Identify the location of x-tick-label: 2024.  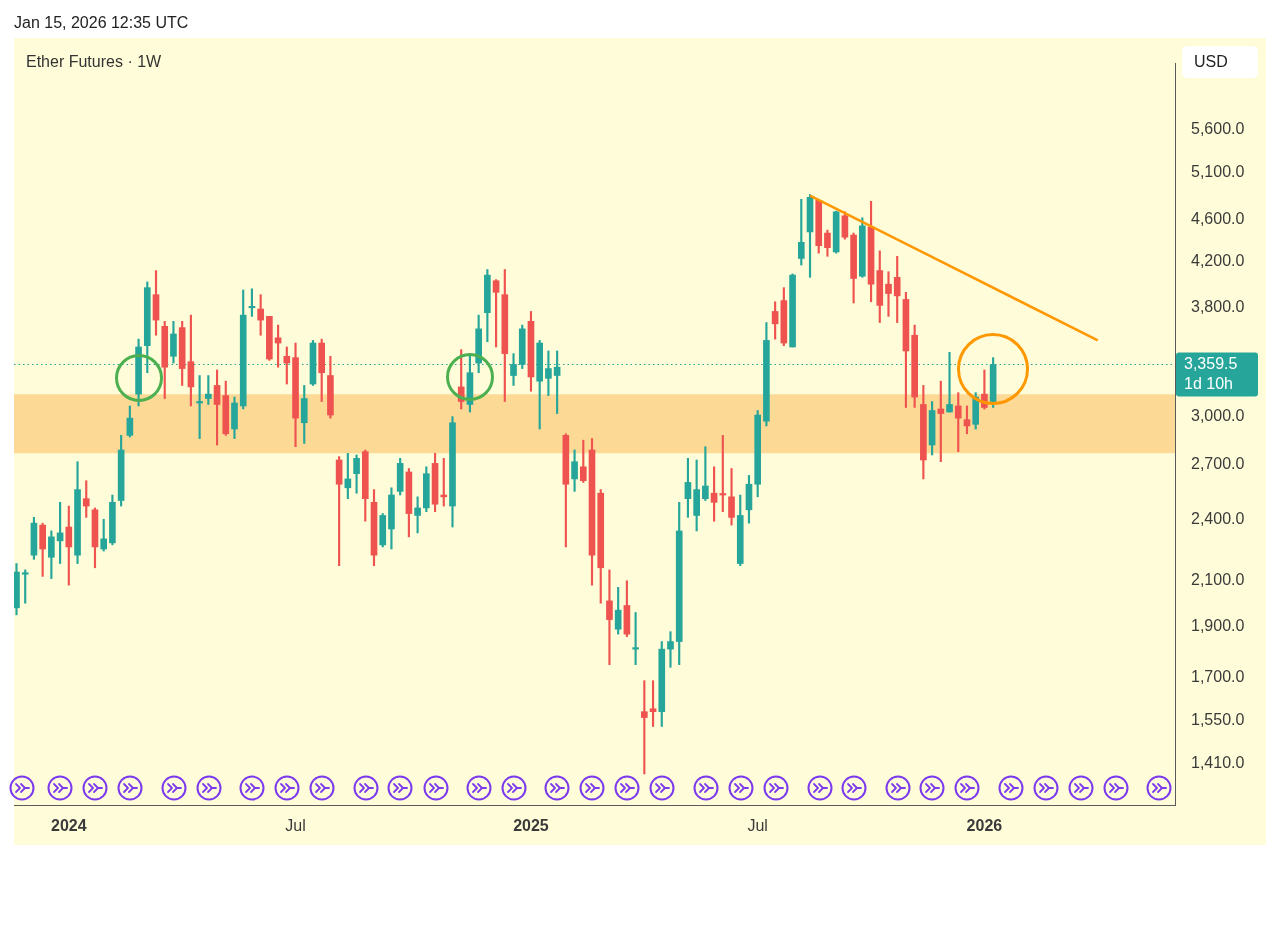
(69, 826).